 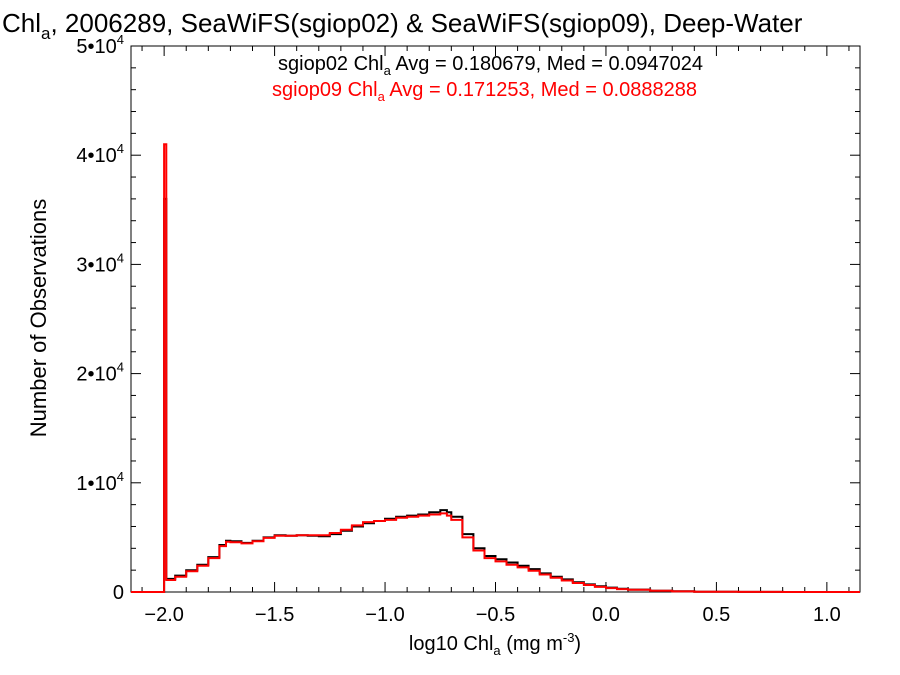 I want to click on annotation-sgiop09-sub: a, so click(x=382, y=96).